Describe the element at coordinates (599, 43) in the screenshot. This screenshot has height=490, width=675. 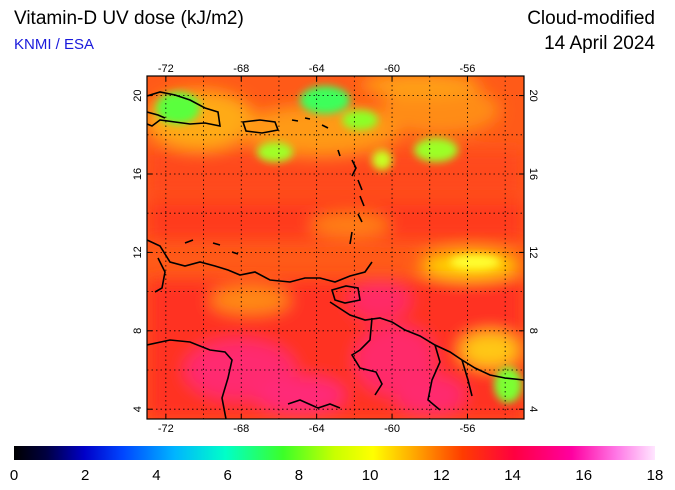
I see `date-label: 14 April 2024` at that location.